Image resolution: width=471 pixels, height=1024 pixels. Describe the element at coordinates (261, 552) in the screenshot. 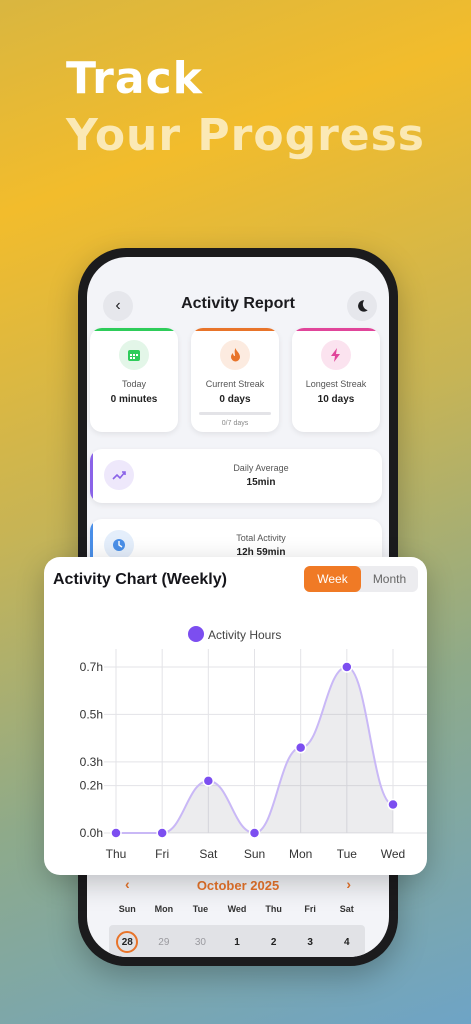

I see `card-value: 12h 59min` at that location.